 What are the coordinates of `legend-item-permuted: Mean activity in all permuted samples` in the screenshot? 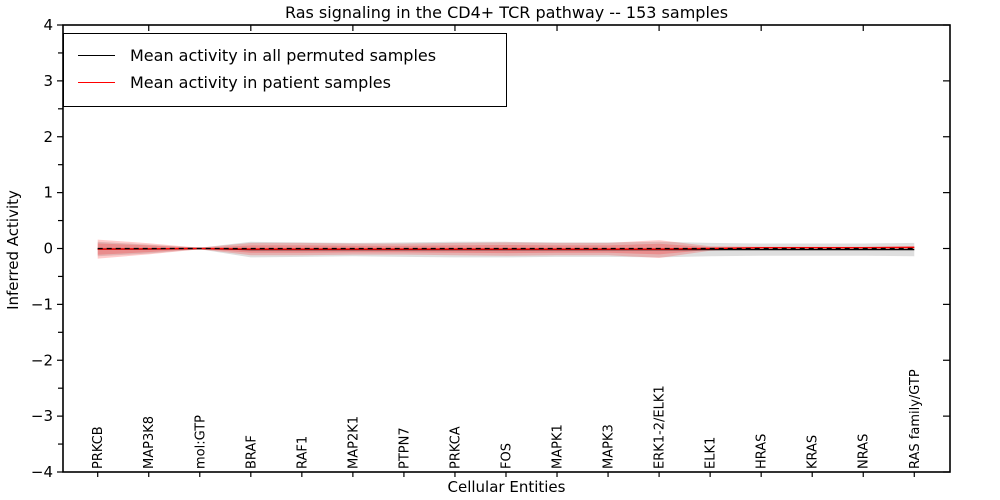 It's located at (285, 55).